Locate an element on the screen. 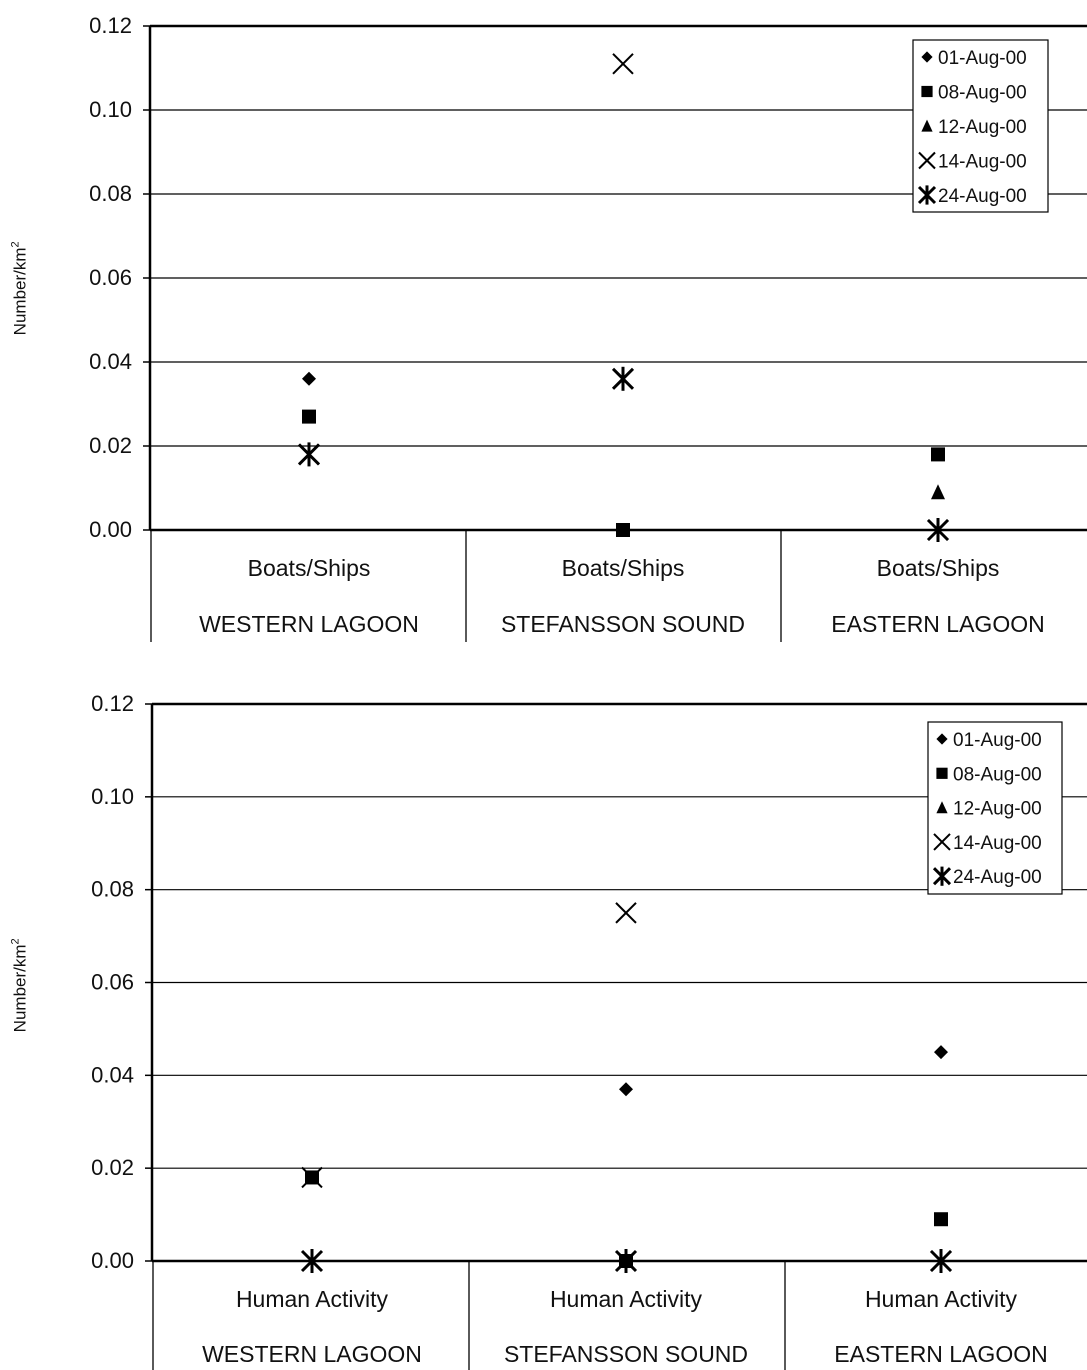 This screenshot has height=1370, width=1087. chart-2-x-group-label: WESTERN LAGOON is located at coordinates (312, 1354).